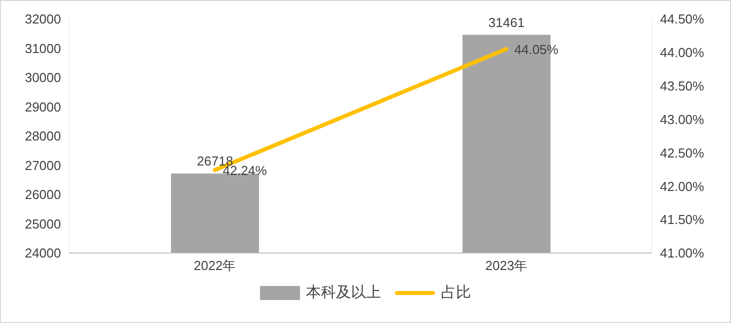  Describe the element at coordinates (506, 22) in the screenshot. I see `data-label: 31461` at that location.